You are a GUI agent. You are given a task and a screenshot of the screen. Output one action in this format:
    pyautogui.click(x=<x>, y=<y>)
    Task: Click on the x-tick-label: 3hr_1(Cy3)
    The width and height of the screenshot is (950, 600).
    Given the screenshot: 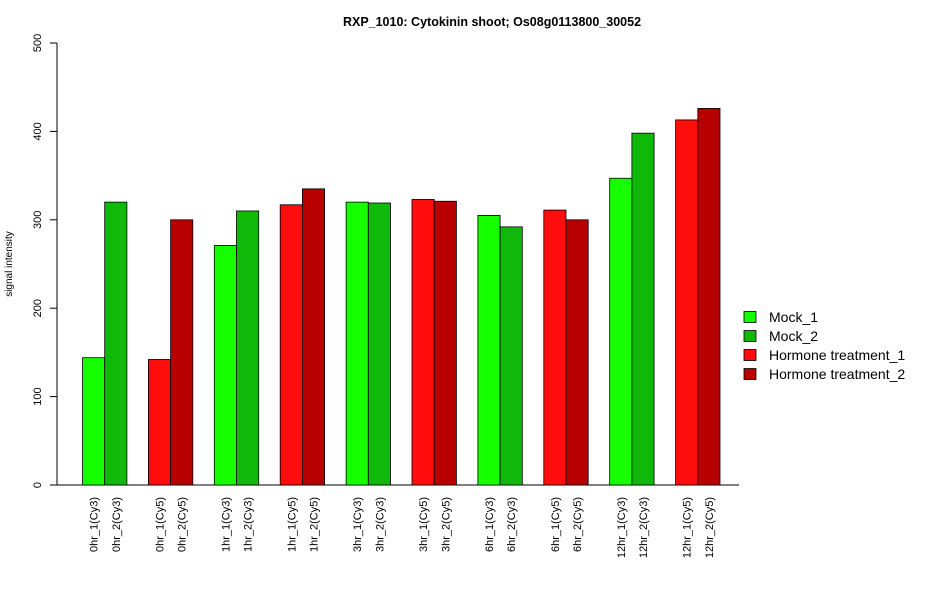 What is the action you would take?
    pyautogui.click(x=358, y=524)
    